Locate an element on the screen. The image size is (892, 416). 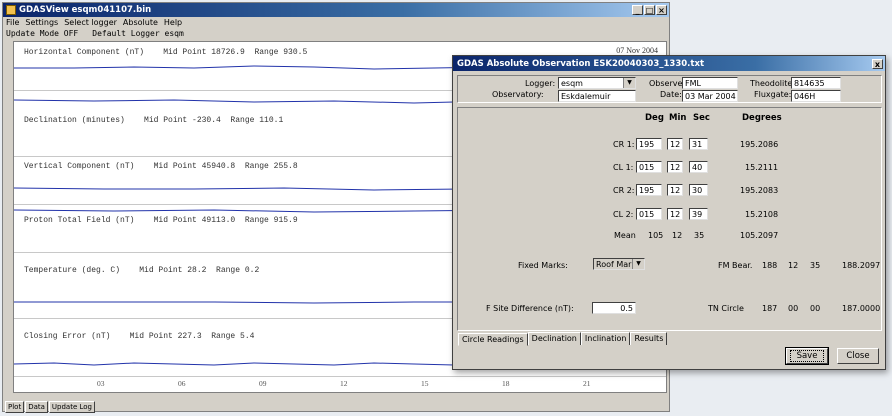
tab-results: Results is located at coordinates (649, 338).